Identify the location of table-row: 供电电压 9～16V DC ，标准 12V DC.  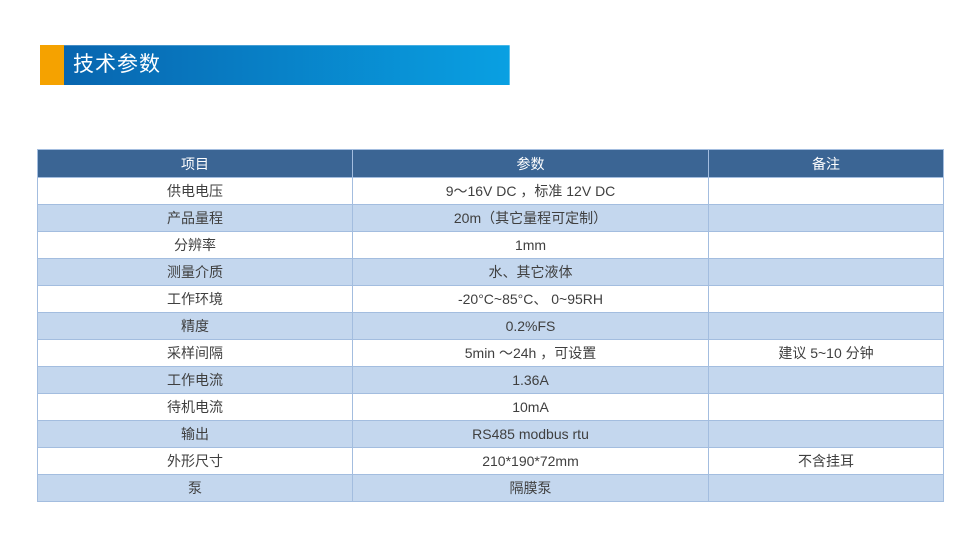
(490, 191).